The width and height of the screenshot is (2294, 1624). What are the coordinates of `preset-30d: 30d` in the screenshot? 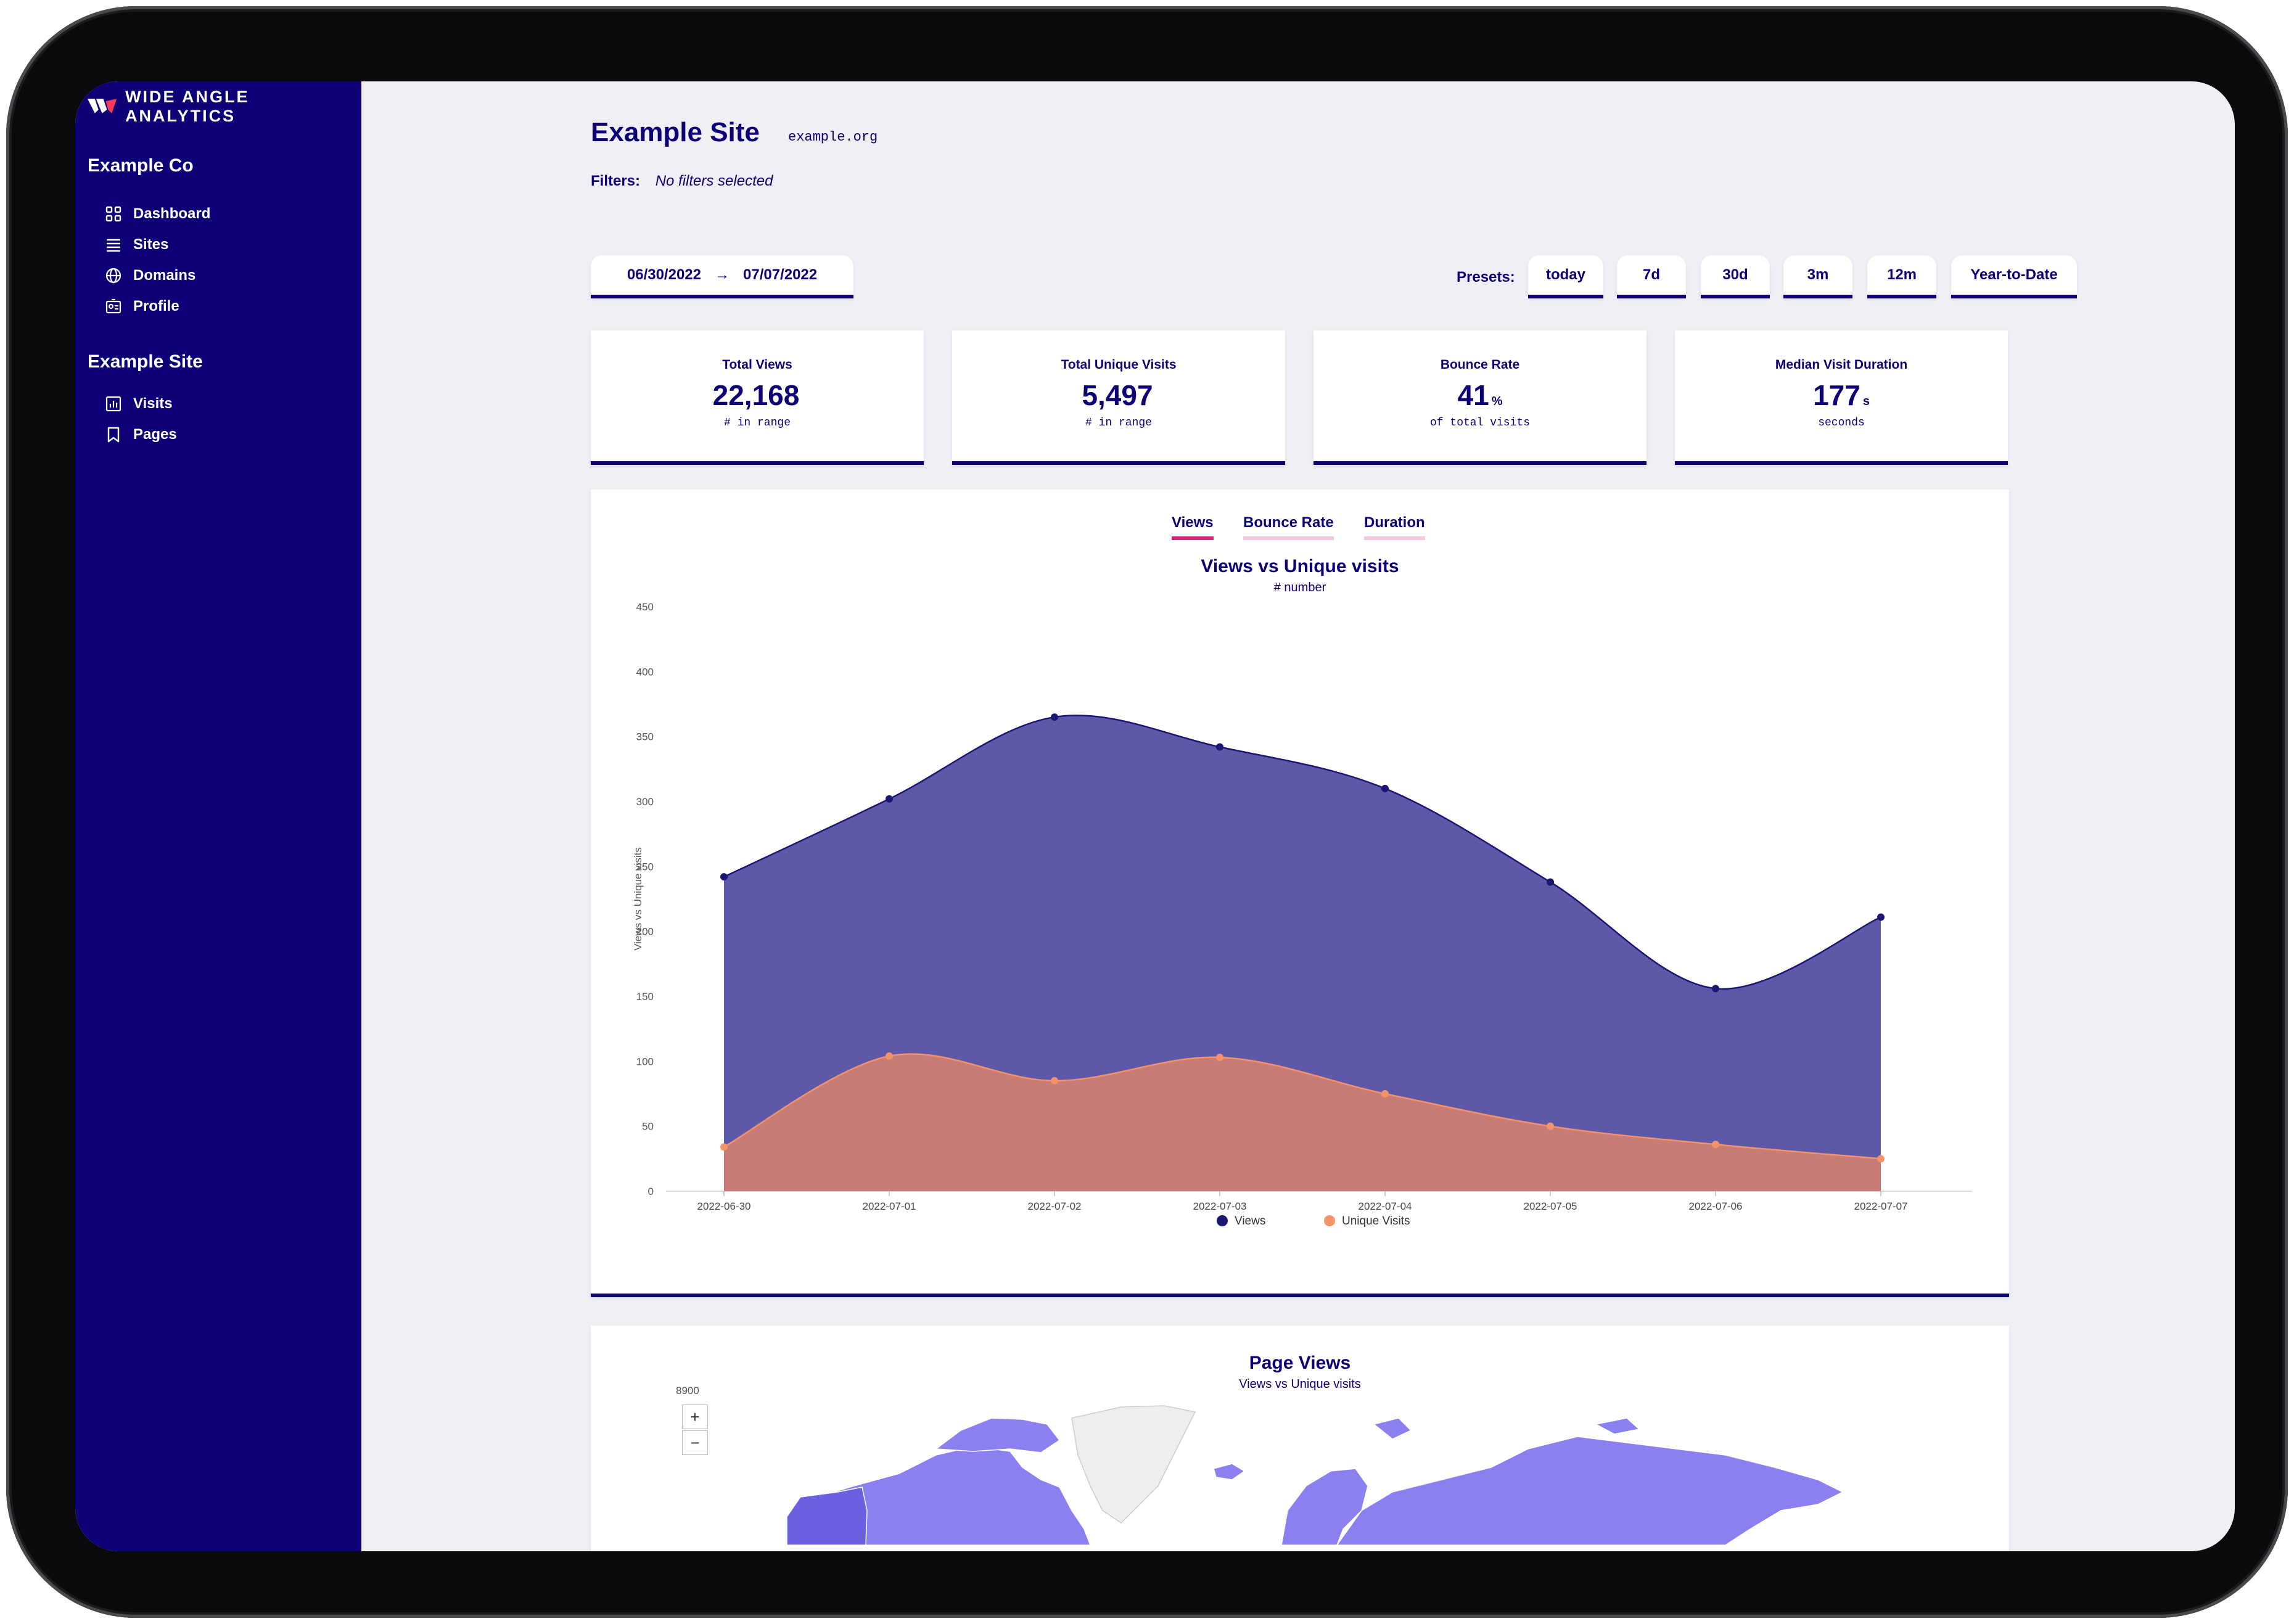 It's located at (1736, 276).